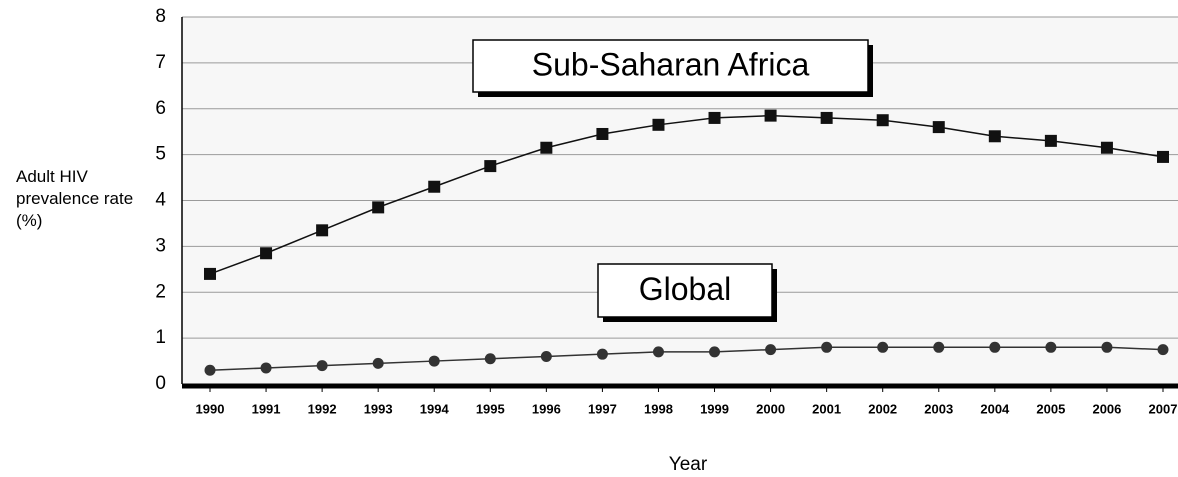  Describe the element at coordinates (160, 154) in the screenshot. I see `y-tick-label: 5` at that location.